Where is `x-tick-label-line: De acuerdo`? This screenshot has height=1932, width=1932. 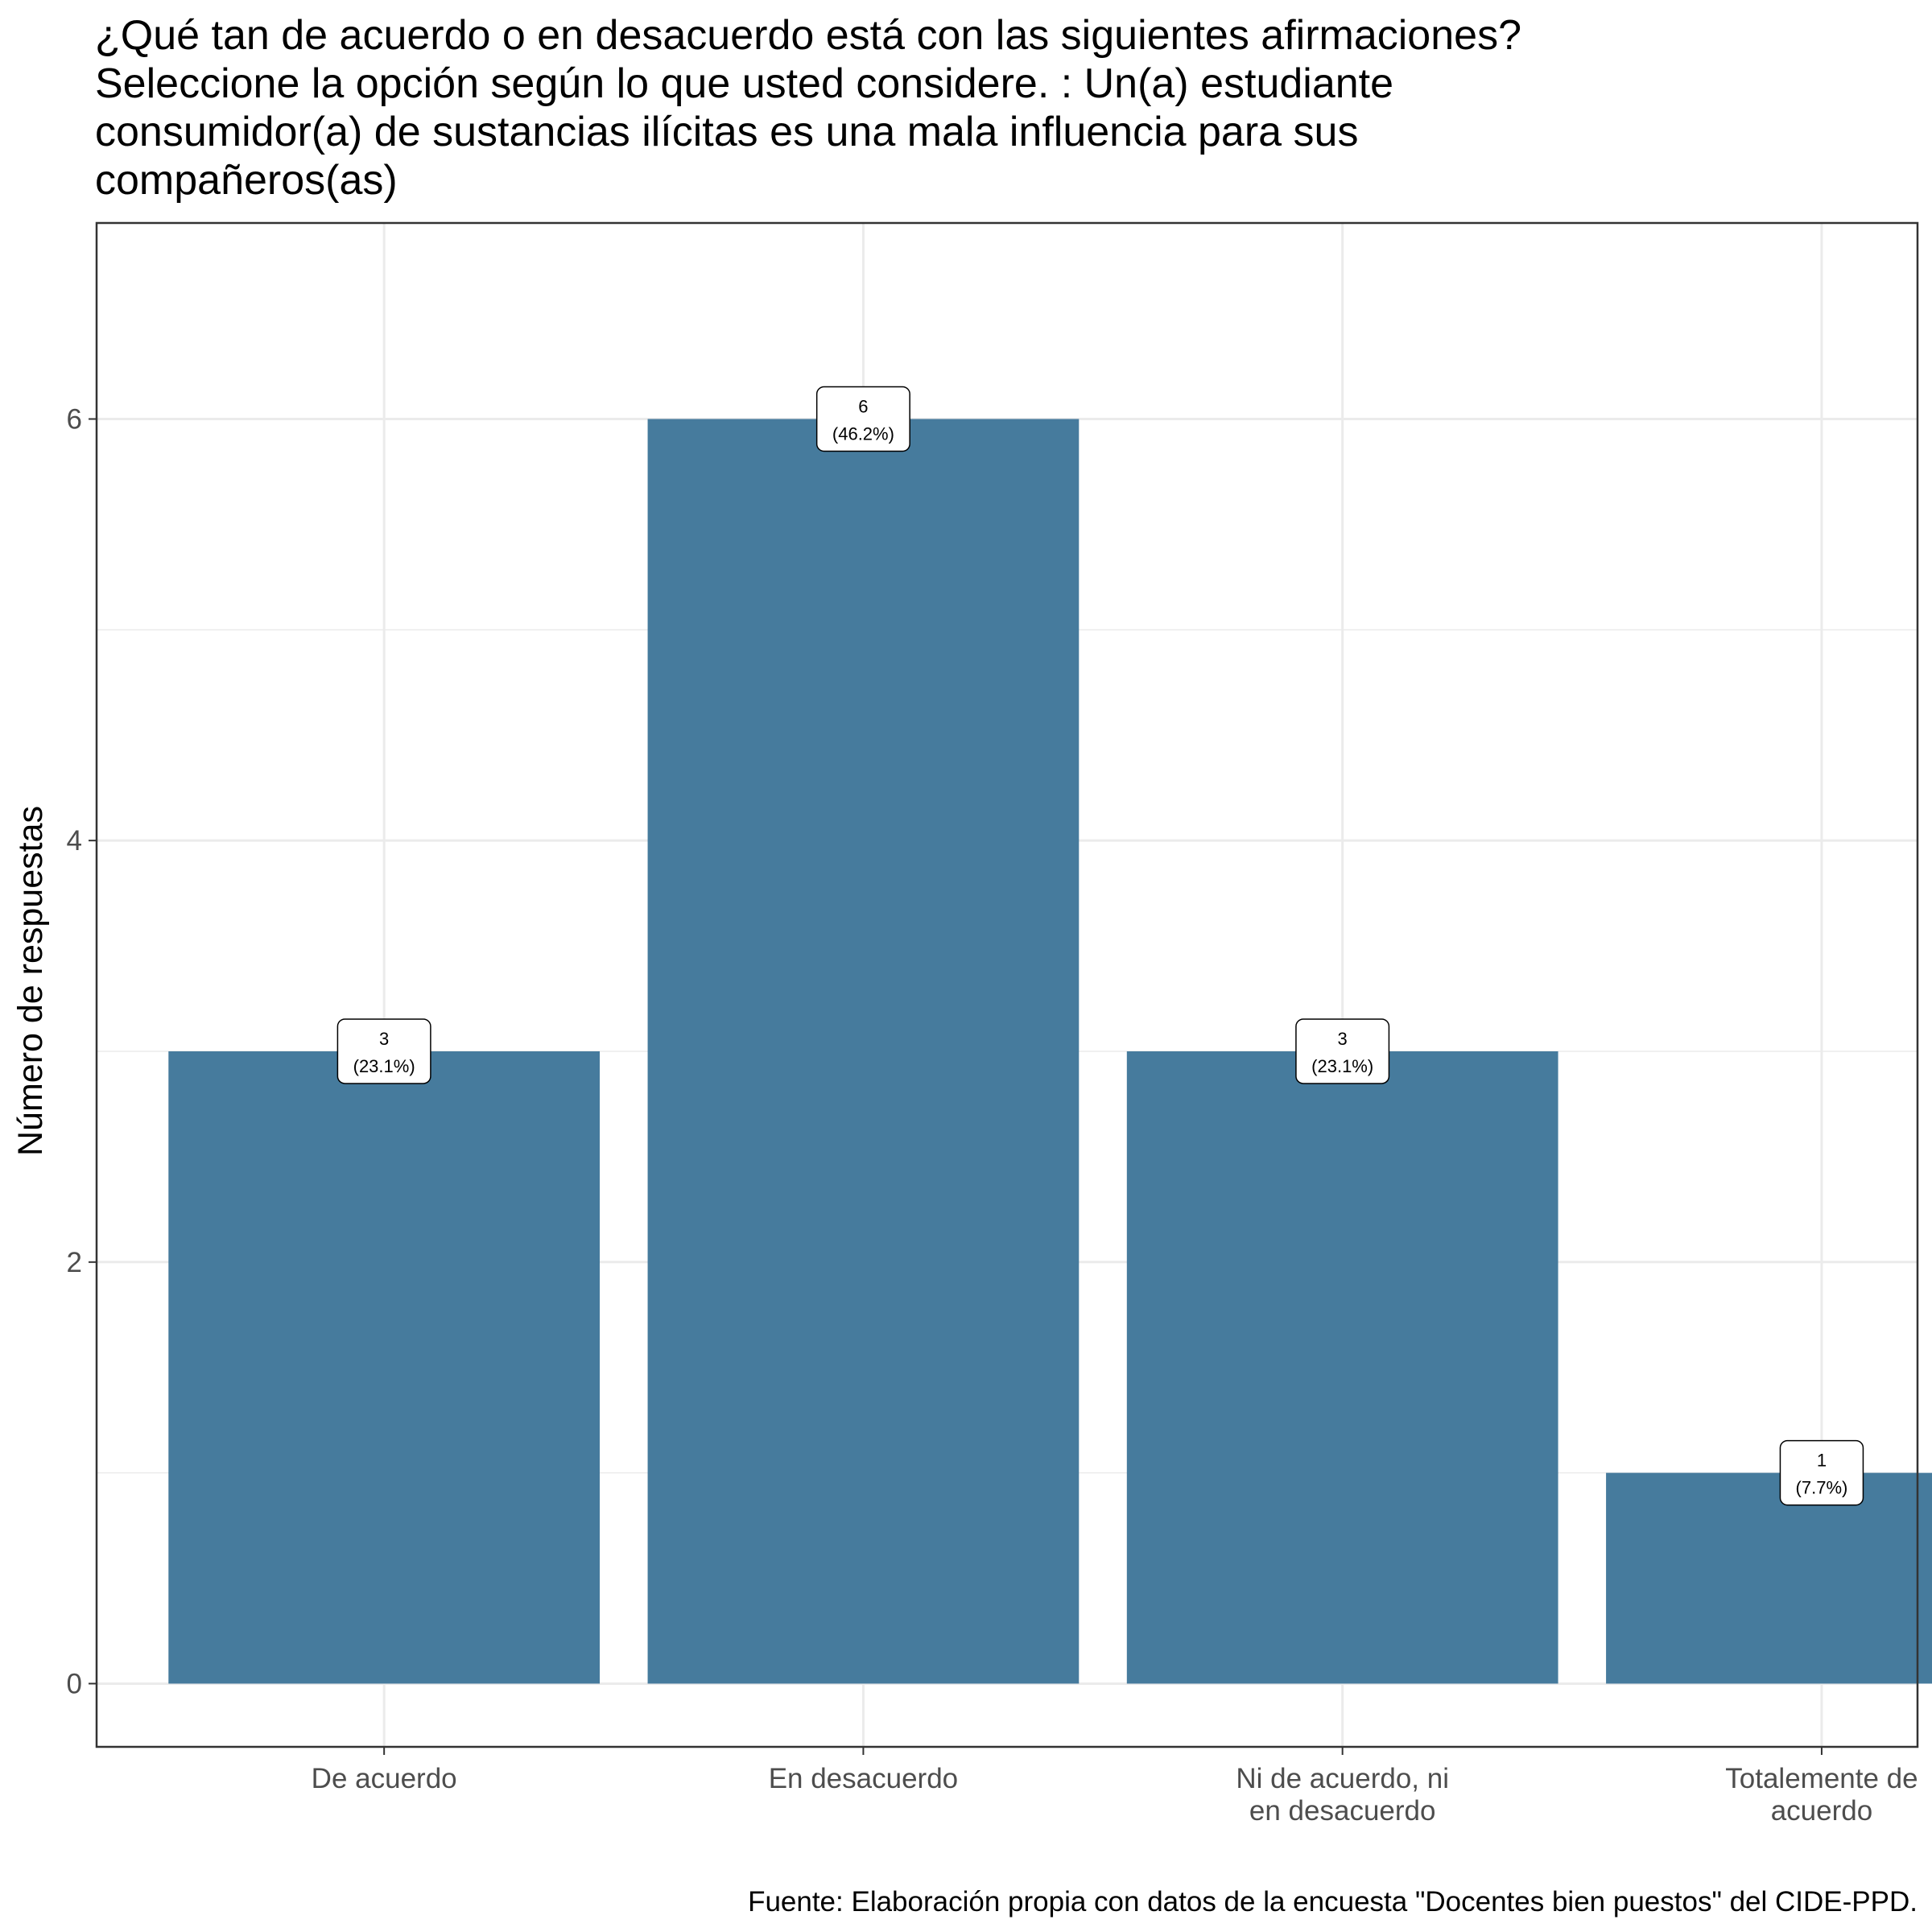 x-tick-label-line: De acuerdo is located at coordinates (384, 1778).